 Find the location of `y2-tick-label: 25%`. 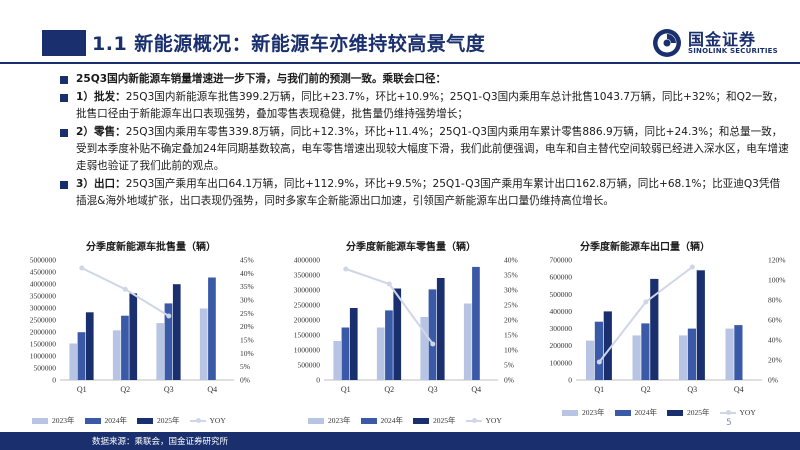

y2-tick-label: 25% is located at coordinates (511, 305).